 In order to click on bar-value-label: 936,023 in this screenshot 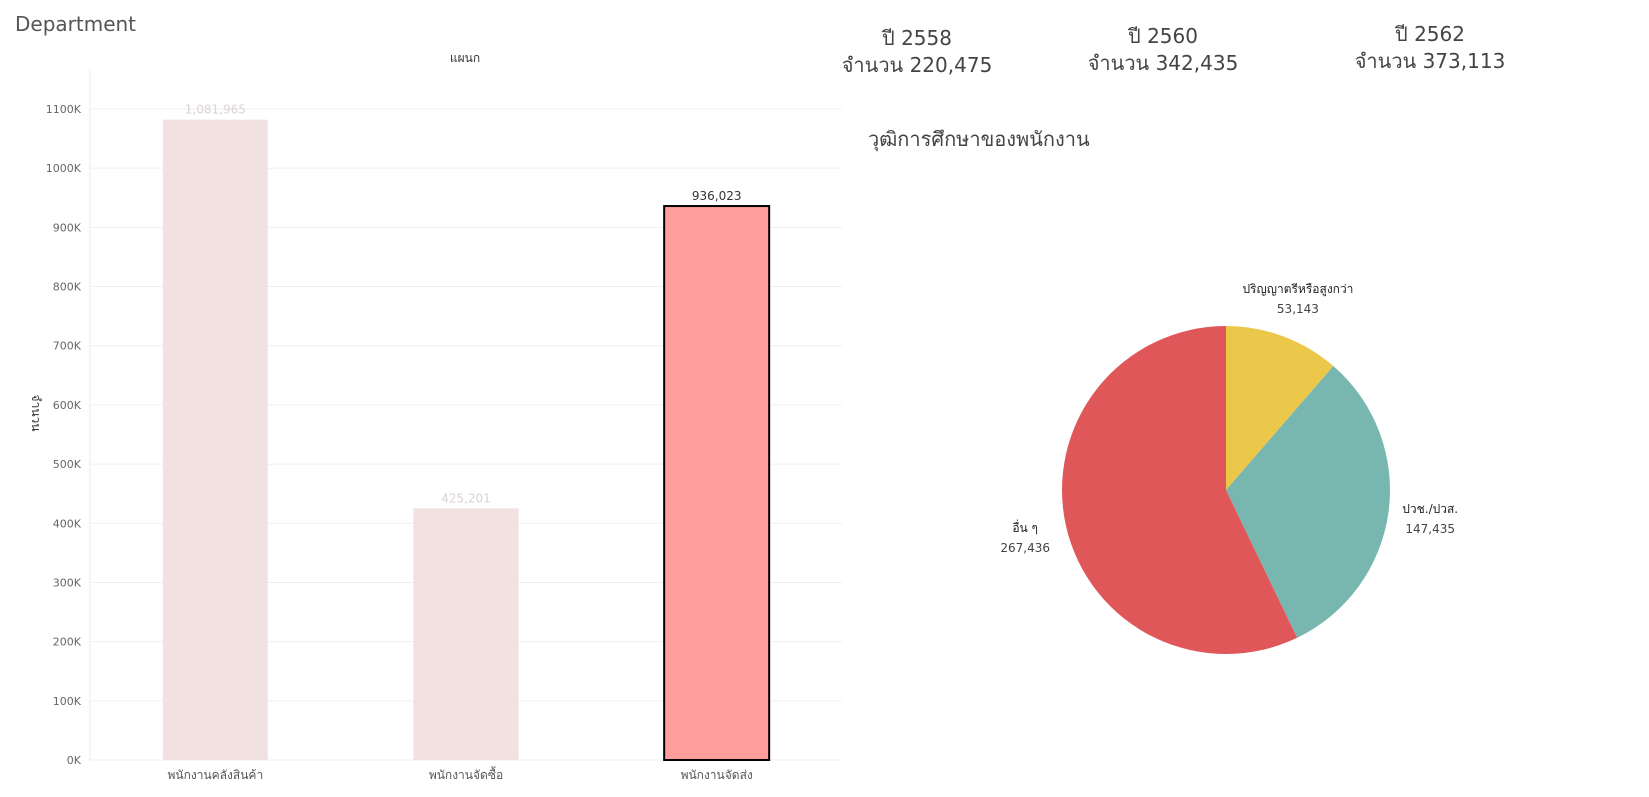, I will do `click(717, 196)`.